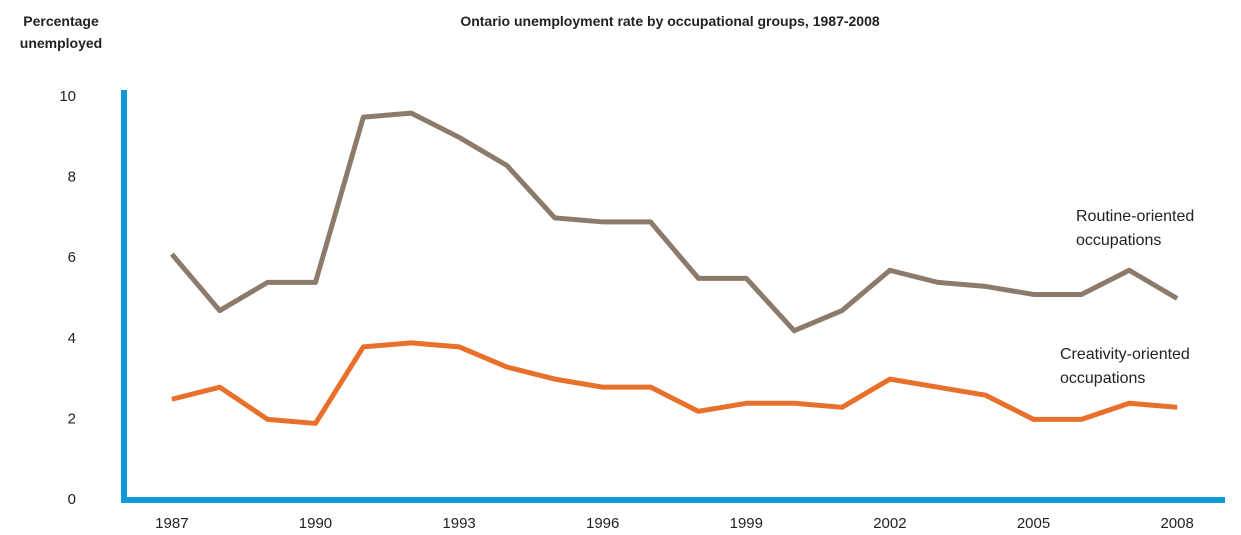 The width and height of the screenshot is (1241, 535). Describe the element at coordinates (746, 523) in the screenshot. I see `x-tick-label: 1999` at that location.